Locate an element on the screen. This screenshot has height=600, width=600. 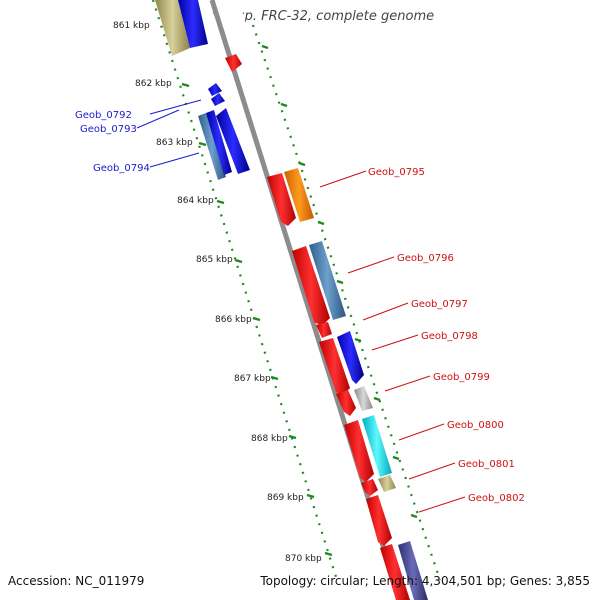
accession-text: Accession: NC_011979 is located at coordinates (76, 581).